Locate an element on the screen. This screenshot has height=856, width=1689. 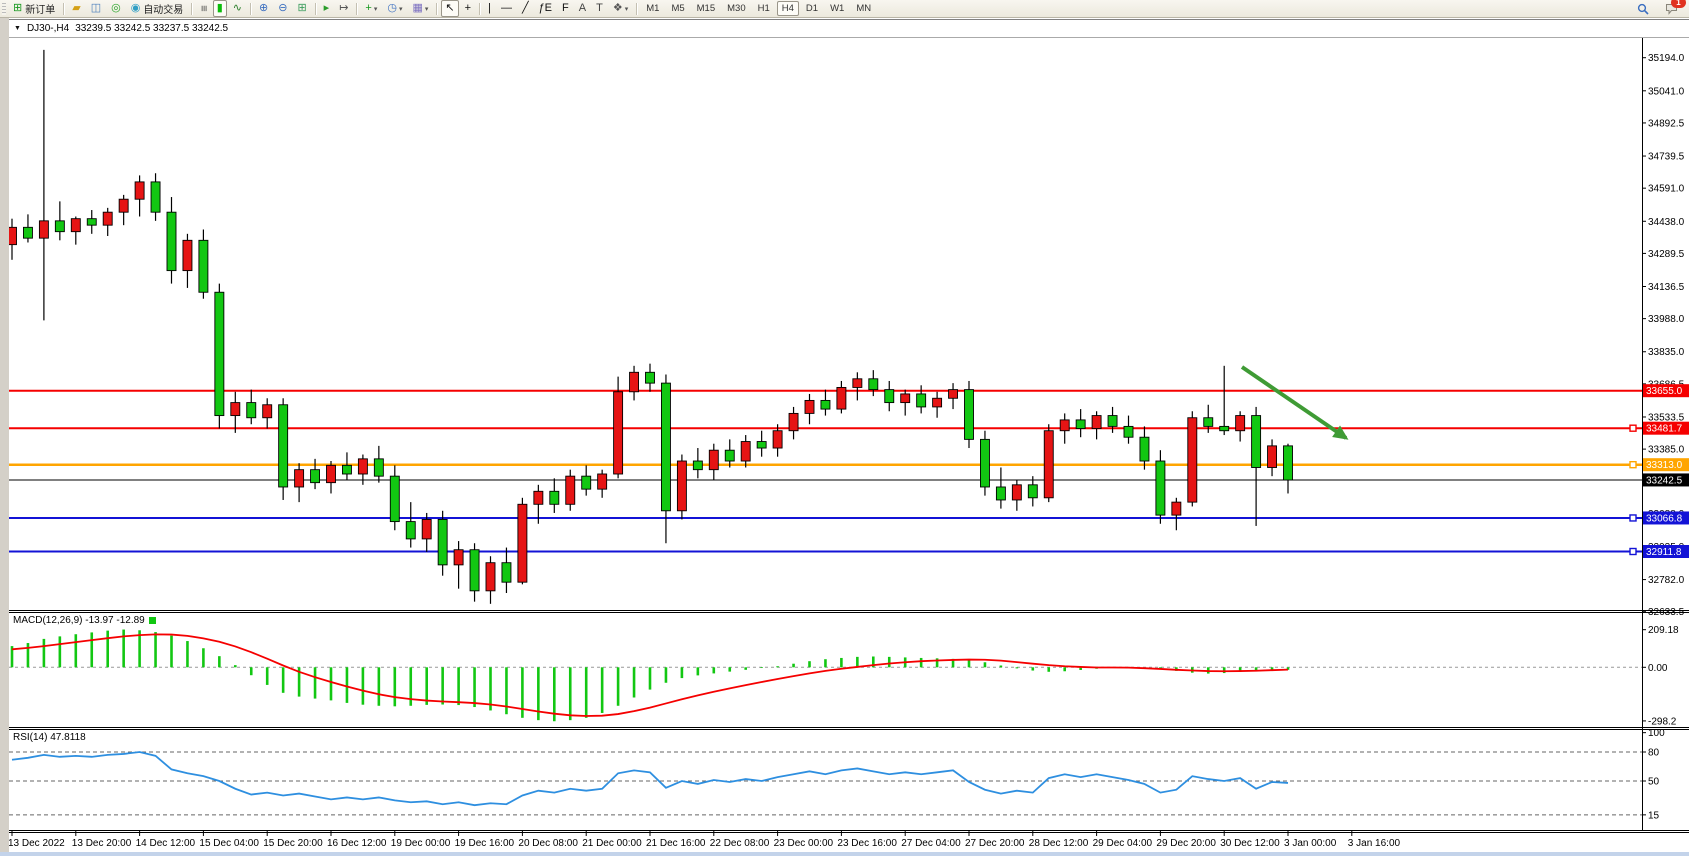
indicators-icon: + is located at coordinates (368, 8).